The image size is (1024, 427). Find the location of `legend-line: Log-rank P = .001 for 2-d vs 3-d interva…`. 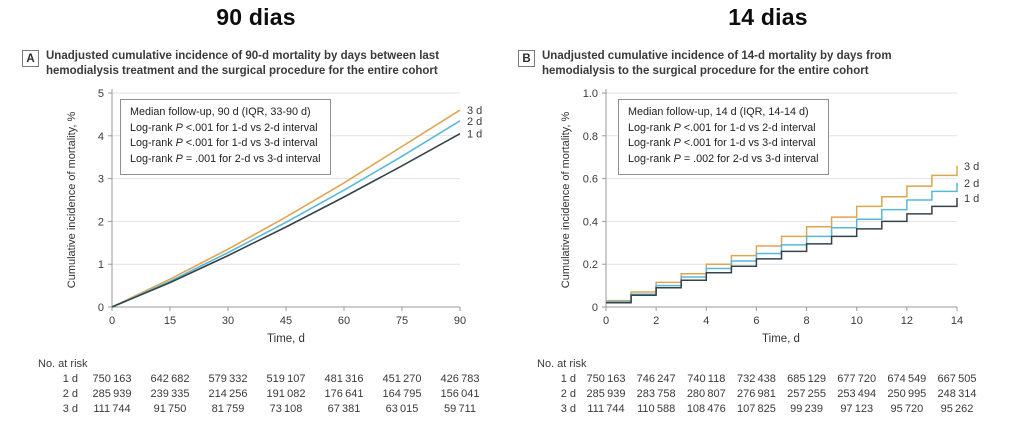

legend-line: Log-rank P = .001 for 2-d vs 3-d interva… is located at coordinates (225, 158).